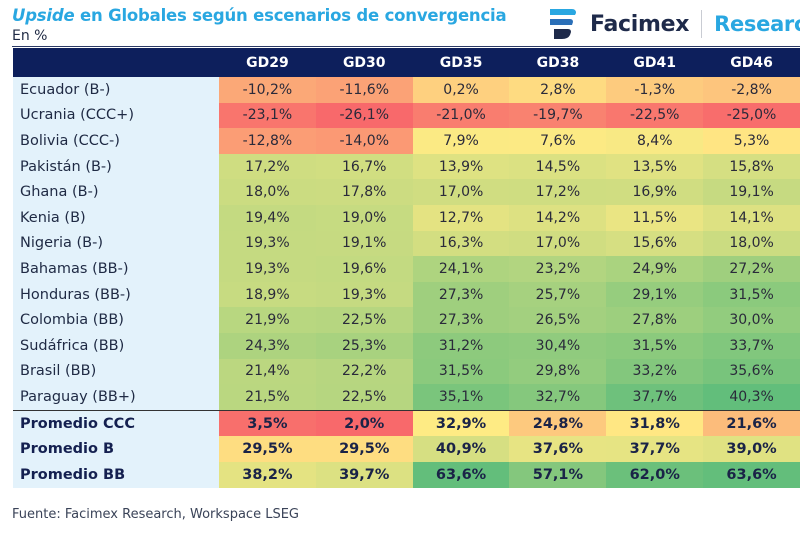 Image resolution: width=800 pixels, height=558 pixels. I want to click on heat-cell-gd35: 13,9%, so click(461, 166).